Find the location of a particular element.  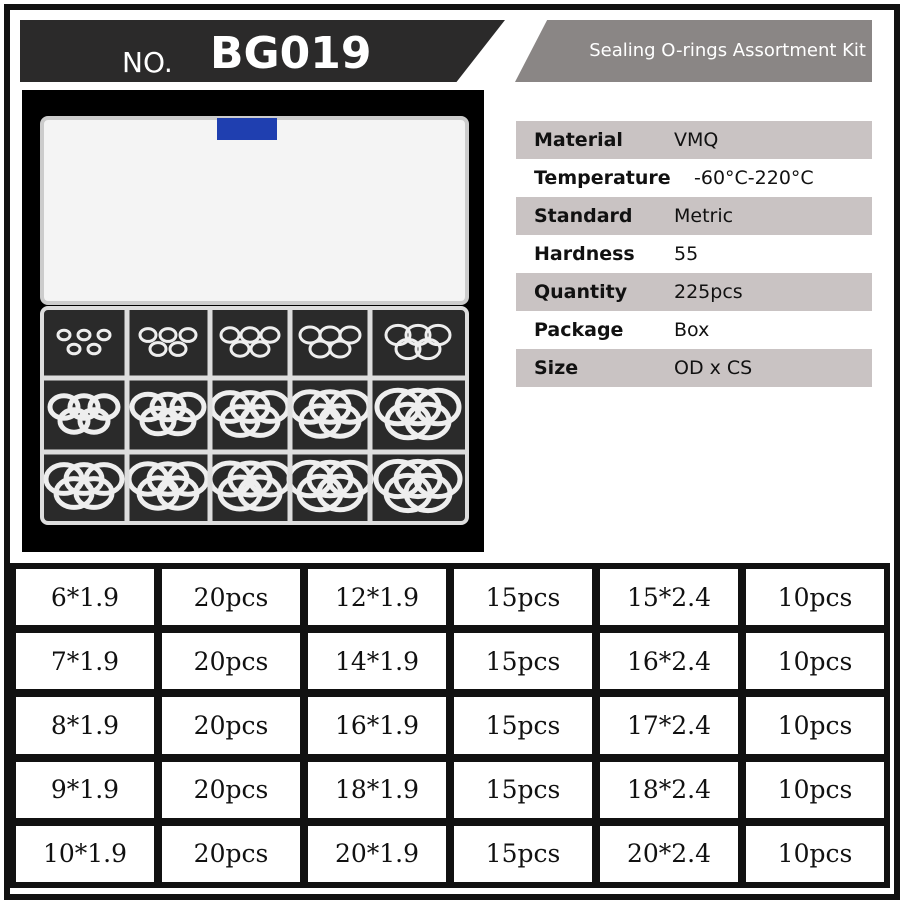

spec-value: 225pcs is located at coordinates (708, 292).